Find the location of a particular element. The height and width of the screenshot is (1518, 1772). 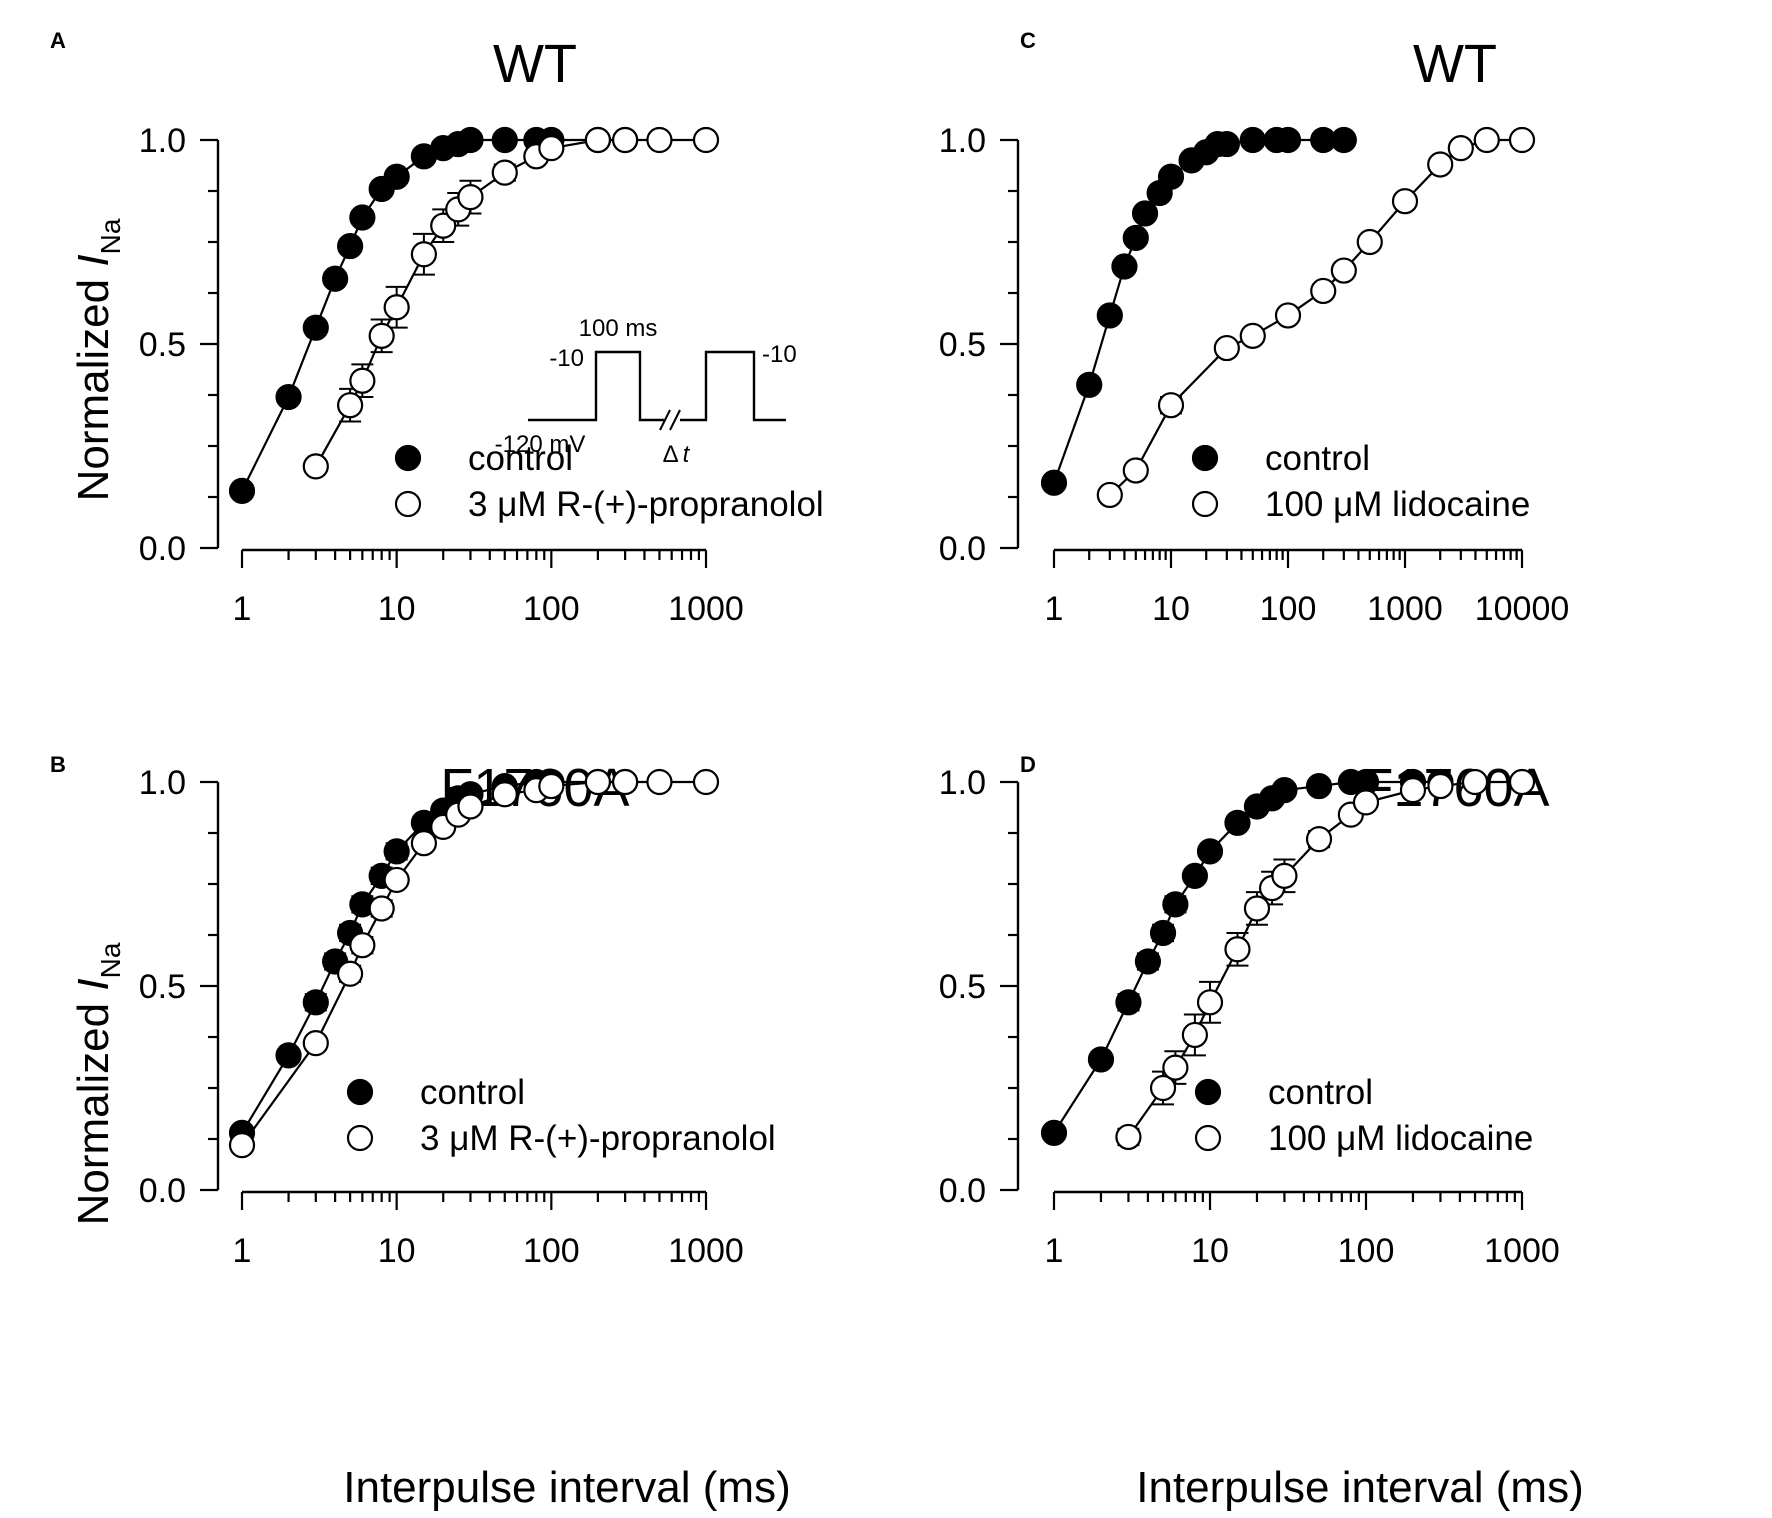

y-tick-label: 0.5 is located at coordinates (962, 987).